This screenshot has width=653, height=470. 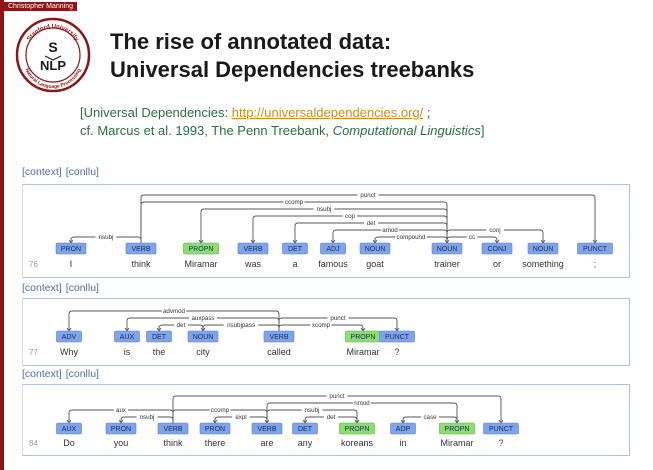 I want to click on pos-tag: NOUN, so click(x=447, y=249).